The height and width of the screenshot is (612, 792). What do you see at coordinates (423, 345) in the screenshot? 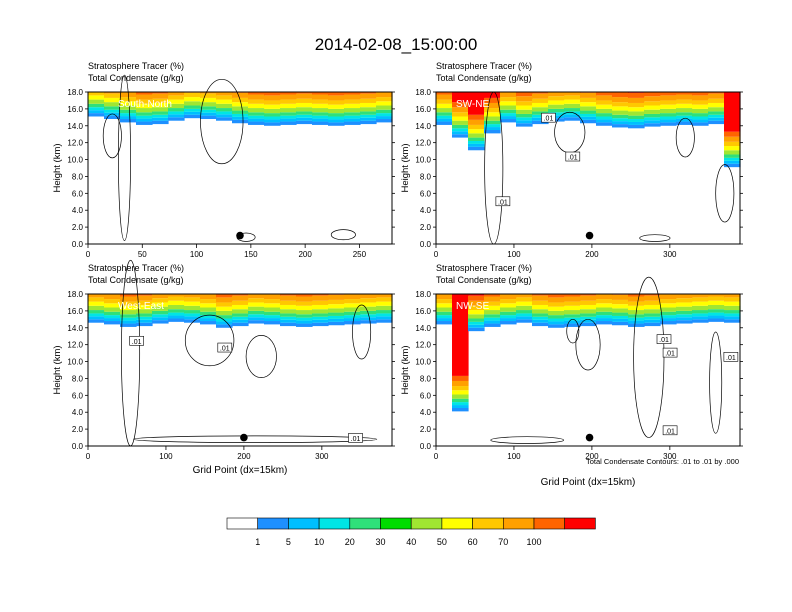
I see `y-tick-label: 12.0` at bounding box center [423, 345].